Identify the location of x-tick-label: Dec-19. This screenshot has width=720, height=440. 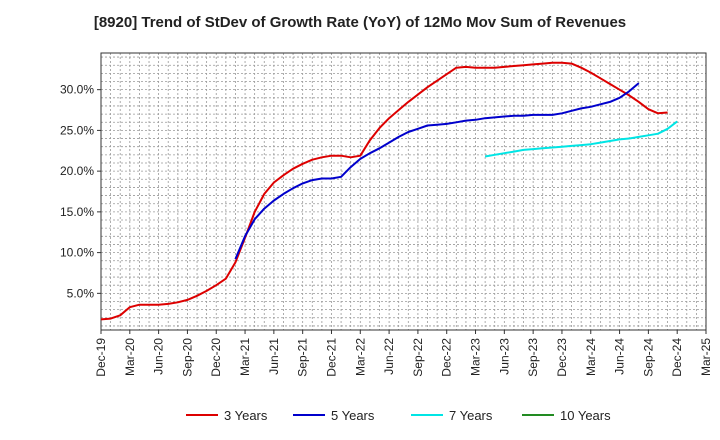
(101, 357).